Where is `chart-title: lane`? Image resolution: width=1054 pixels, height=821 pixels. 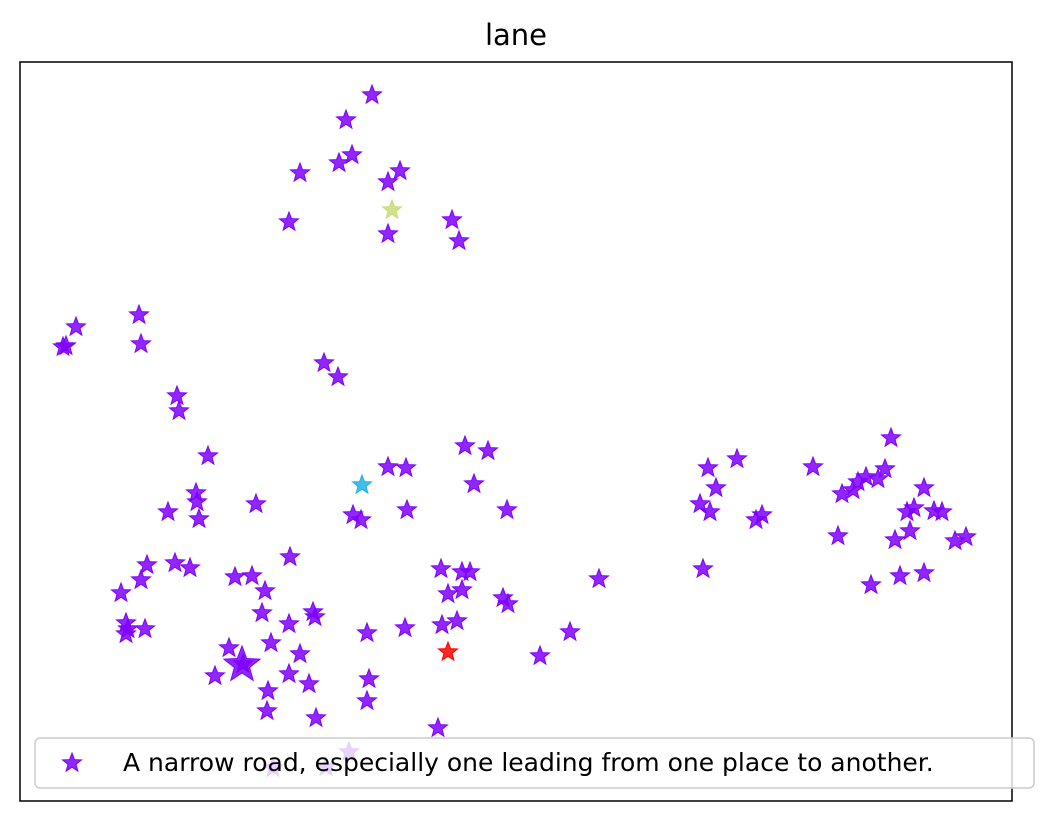
chart-title: lane is located at coordinates (516, 35).